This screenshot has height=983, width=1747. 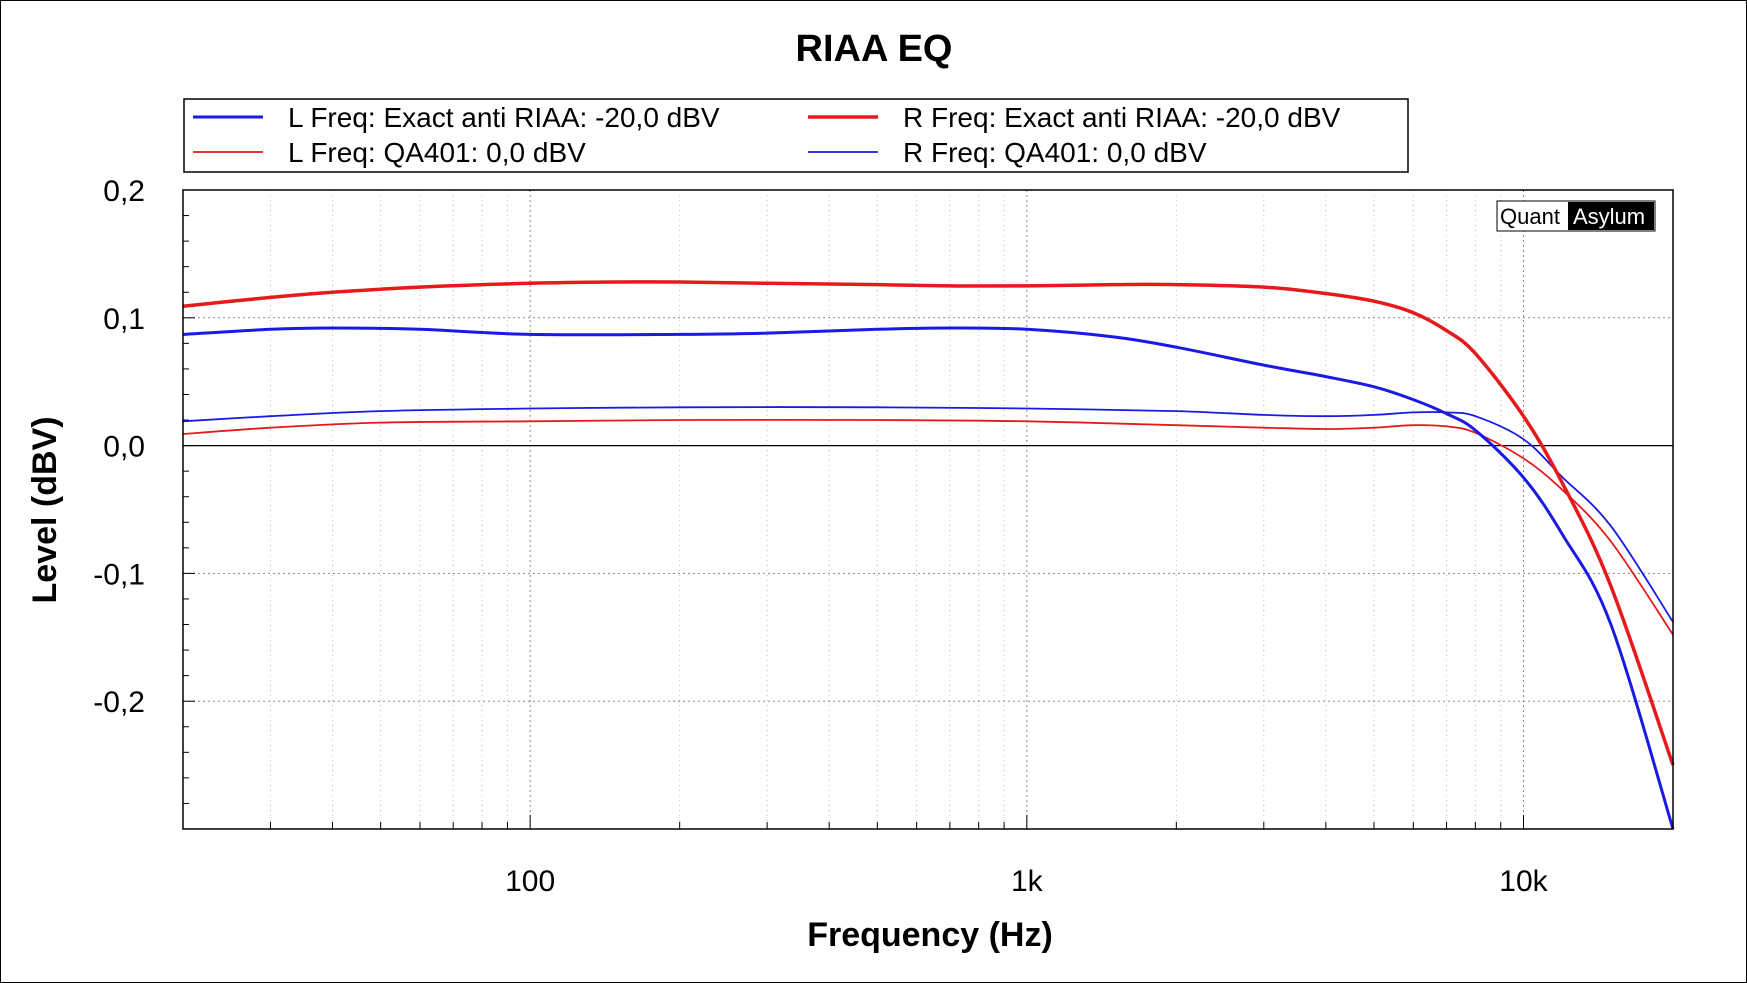 I want to click on y-tick-label: 0,1, so click(x=124, y=319).